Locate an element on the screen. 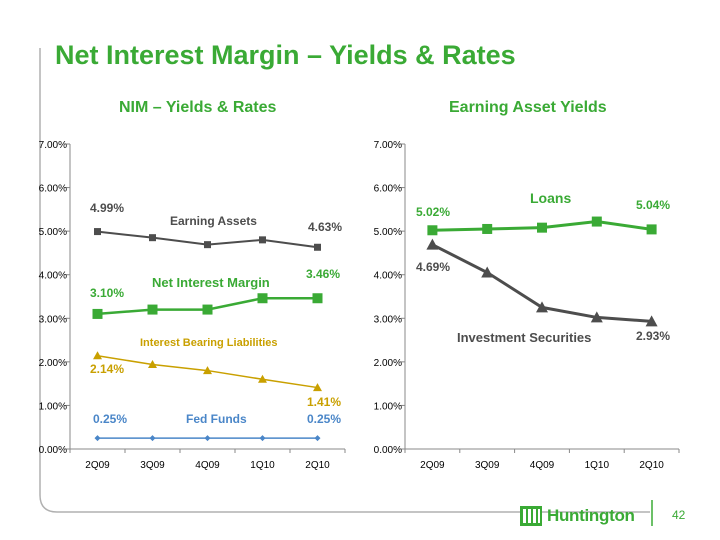 The image size is (720, 540). series-name-label: Interest Bearing Liabilities is located at coordinates (209, 343).